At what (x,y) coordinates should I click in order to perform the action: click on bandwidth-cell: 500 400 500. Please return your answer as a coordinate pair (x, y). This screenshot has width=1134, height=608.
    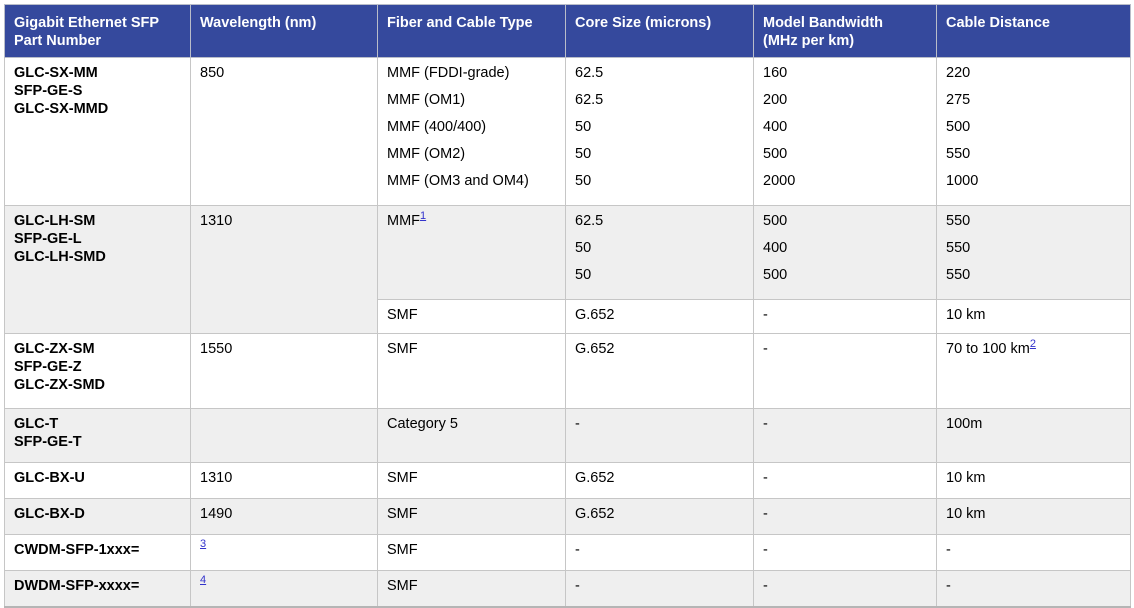
    Looking at the image, I should click on (845, 252).